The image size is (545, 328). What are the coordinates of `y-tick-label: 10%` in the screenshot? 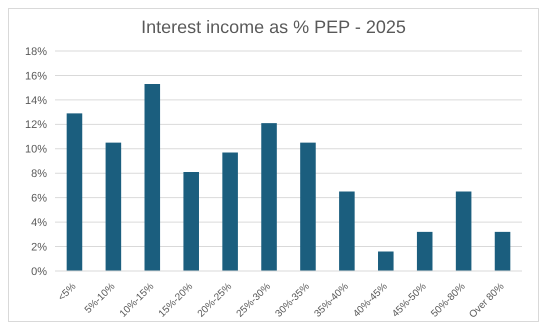 It's located at (36, 150).